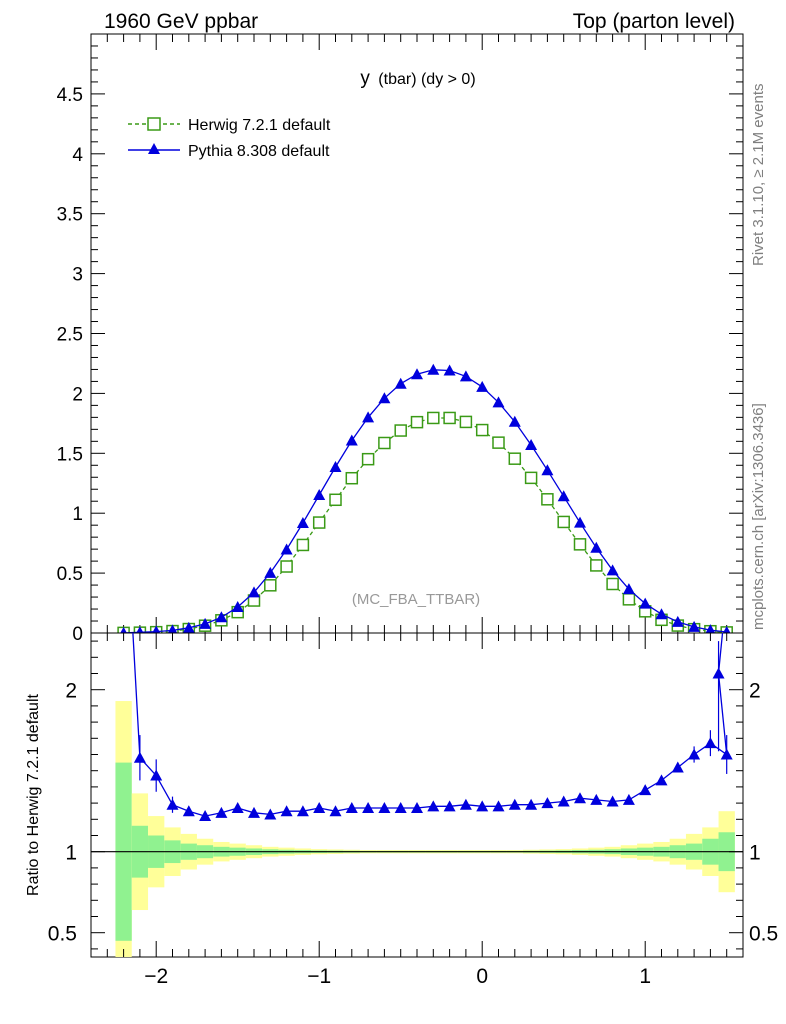 This screenshot has width=786, height=1024. What do you see at coordinates (70, 215) in the screenshot?
I see `y-tick-label: 3.5` at bounding box center [70, 215].